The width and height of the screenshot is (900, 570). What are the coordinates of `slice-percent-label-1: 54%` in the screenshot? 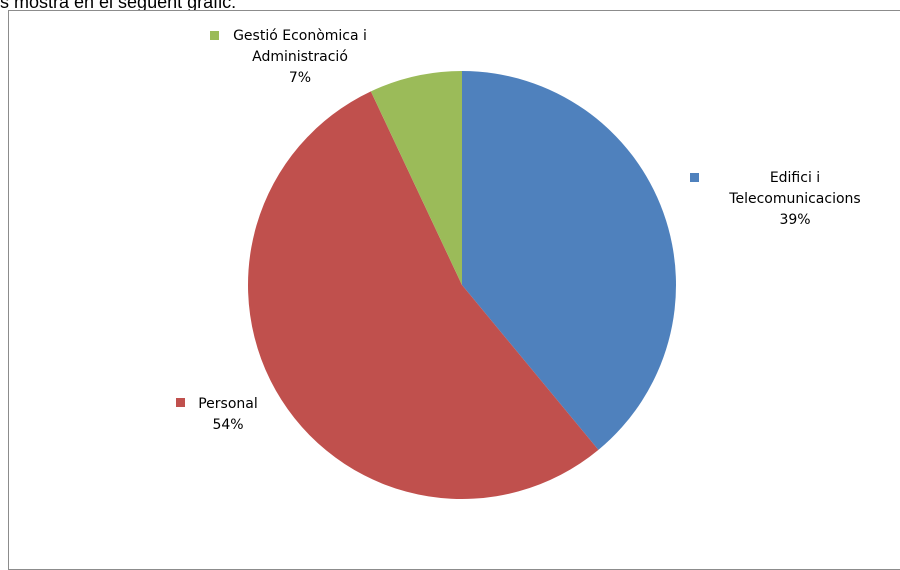 It's located at (227, 425).